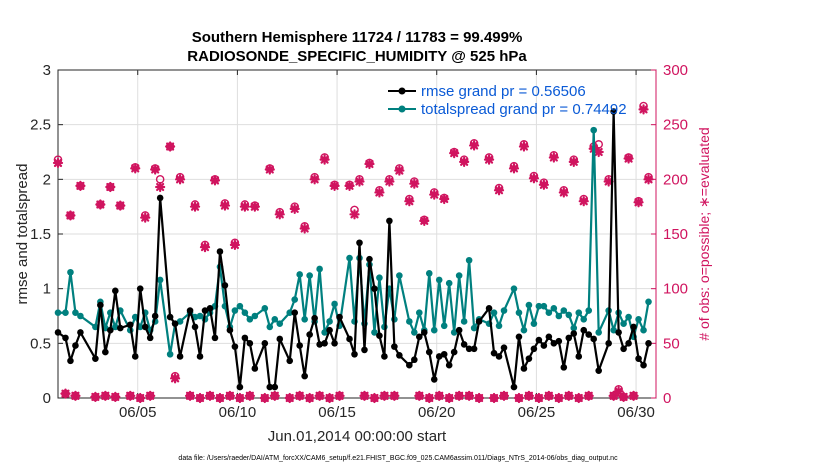  I want to click on y2-tick-label: 200, so click(675, 179).